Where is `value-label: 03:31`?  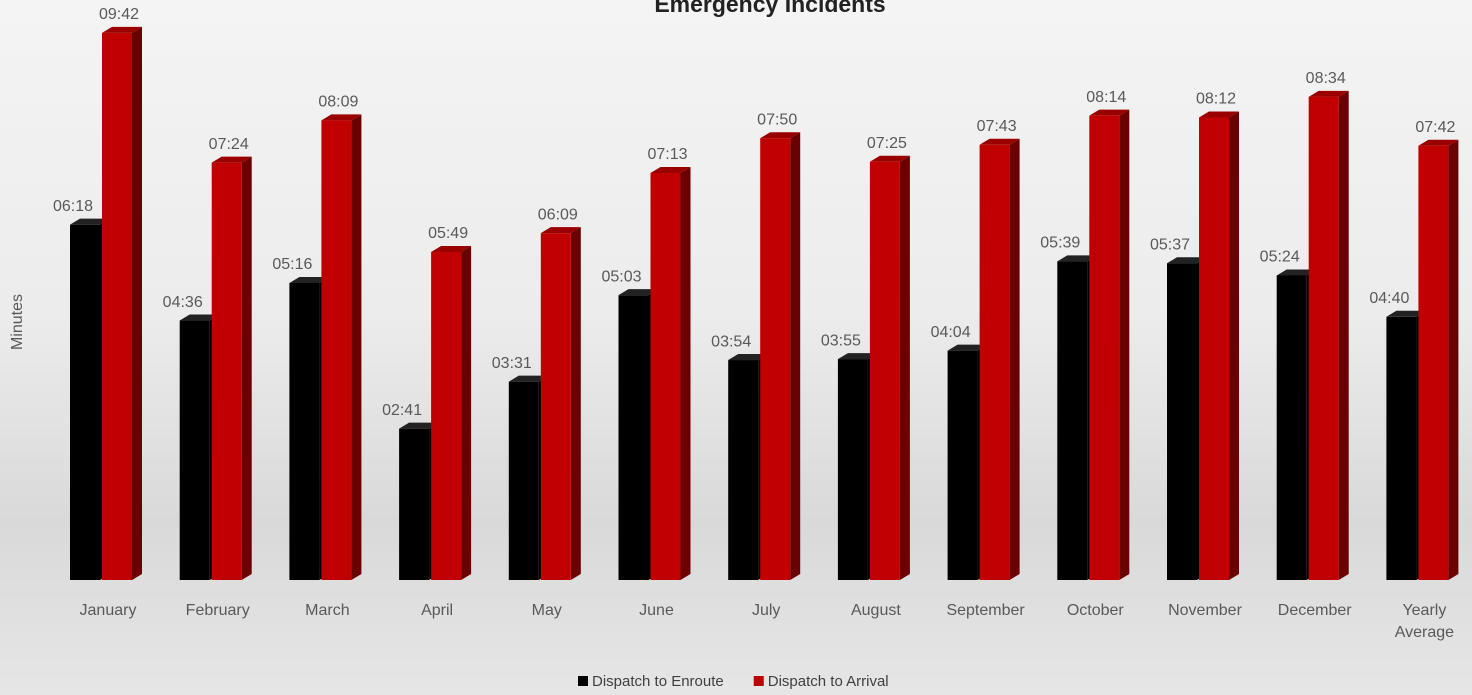 value-label: 03:31 is located at coordinates (512, 363).